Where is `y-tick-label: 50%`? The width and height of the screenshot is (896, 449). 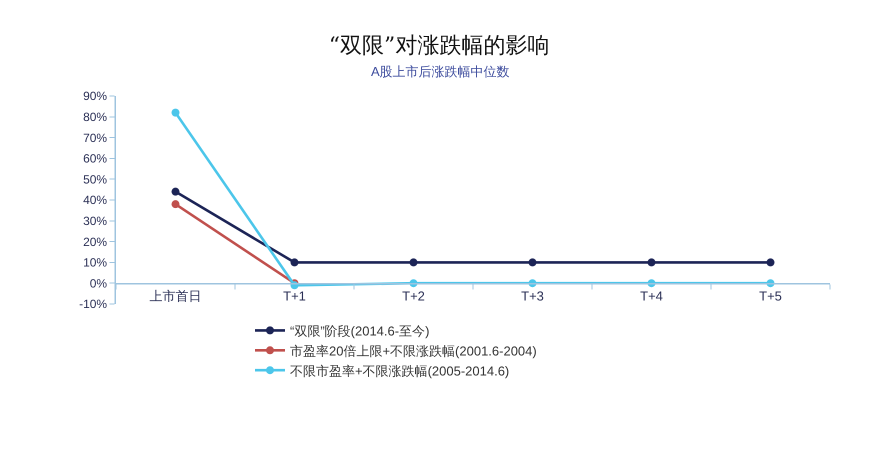 y-tick-label: 50% is located at coordinates (95, 179).